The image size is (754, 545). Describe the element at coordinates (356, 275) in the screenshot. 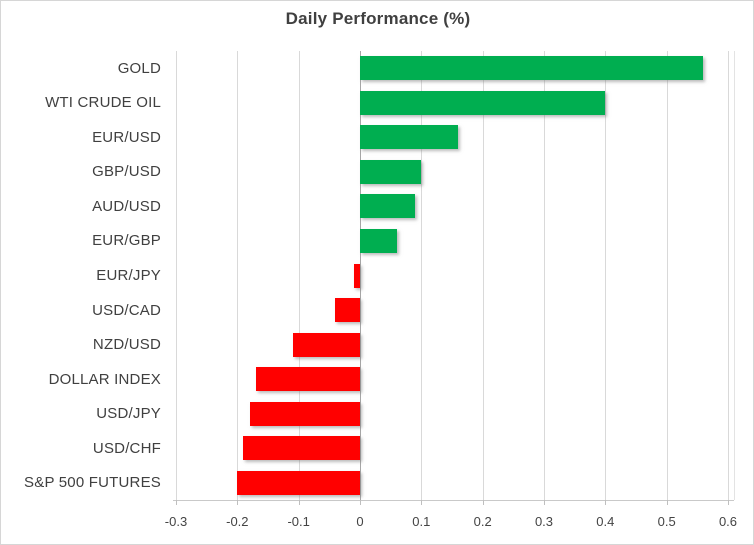

I see `bar-eur-jpy` at that location.